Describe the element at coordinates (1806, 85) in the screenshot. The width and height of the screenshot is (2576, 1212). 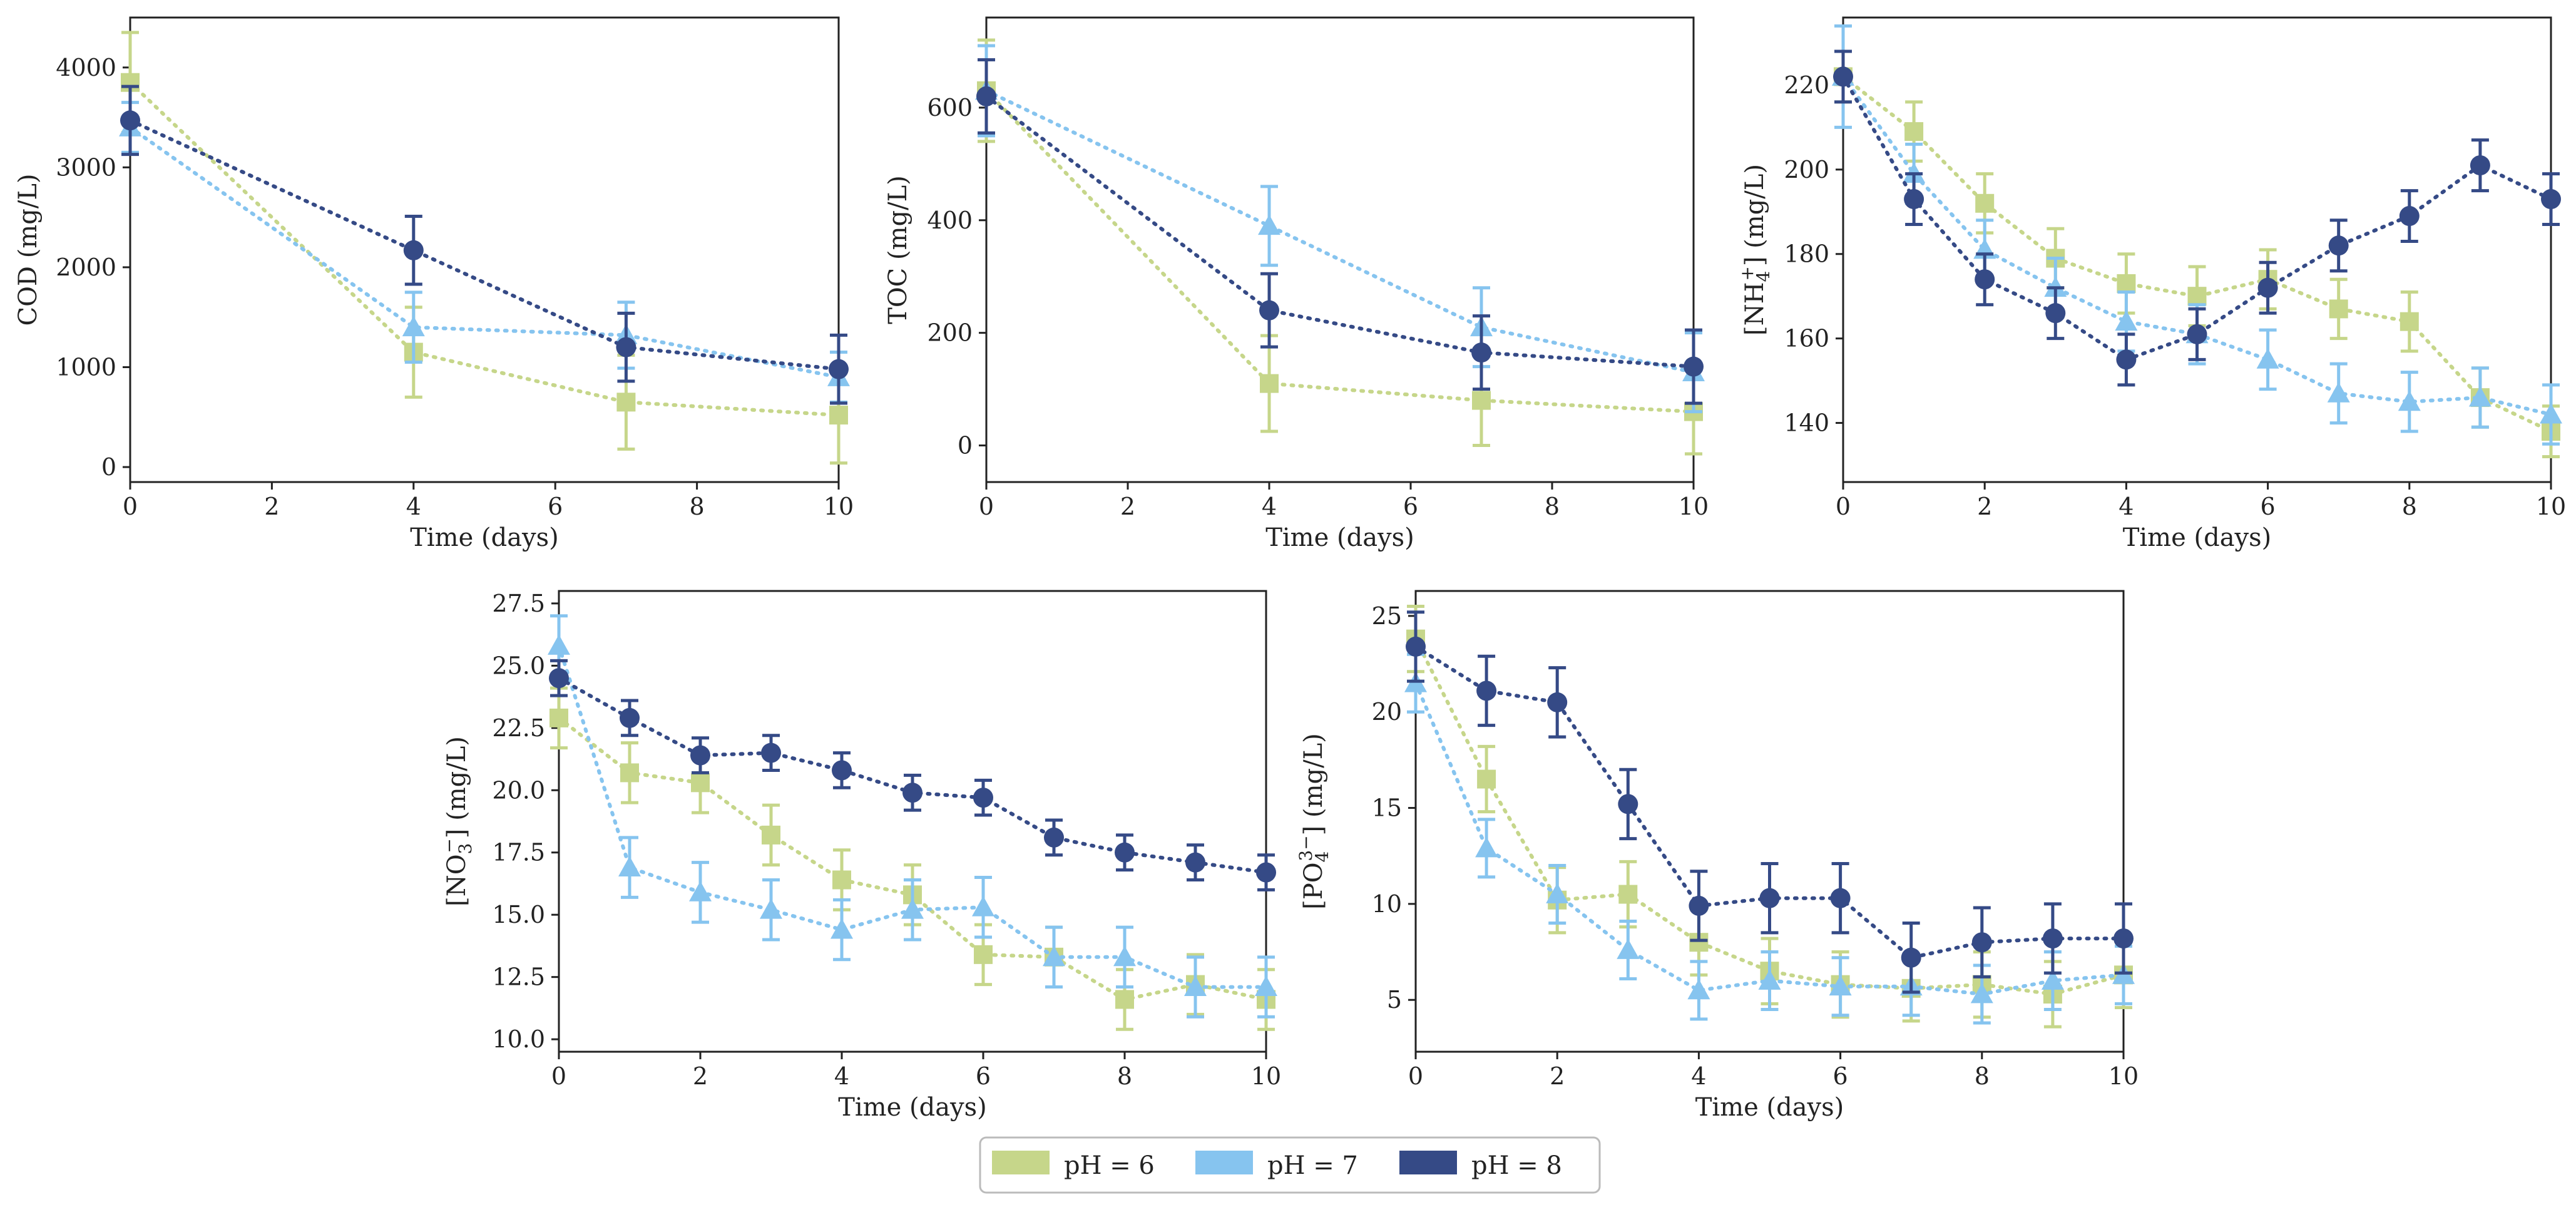
I see `nh4-ytick-label: 220` at that location.